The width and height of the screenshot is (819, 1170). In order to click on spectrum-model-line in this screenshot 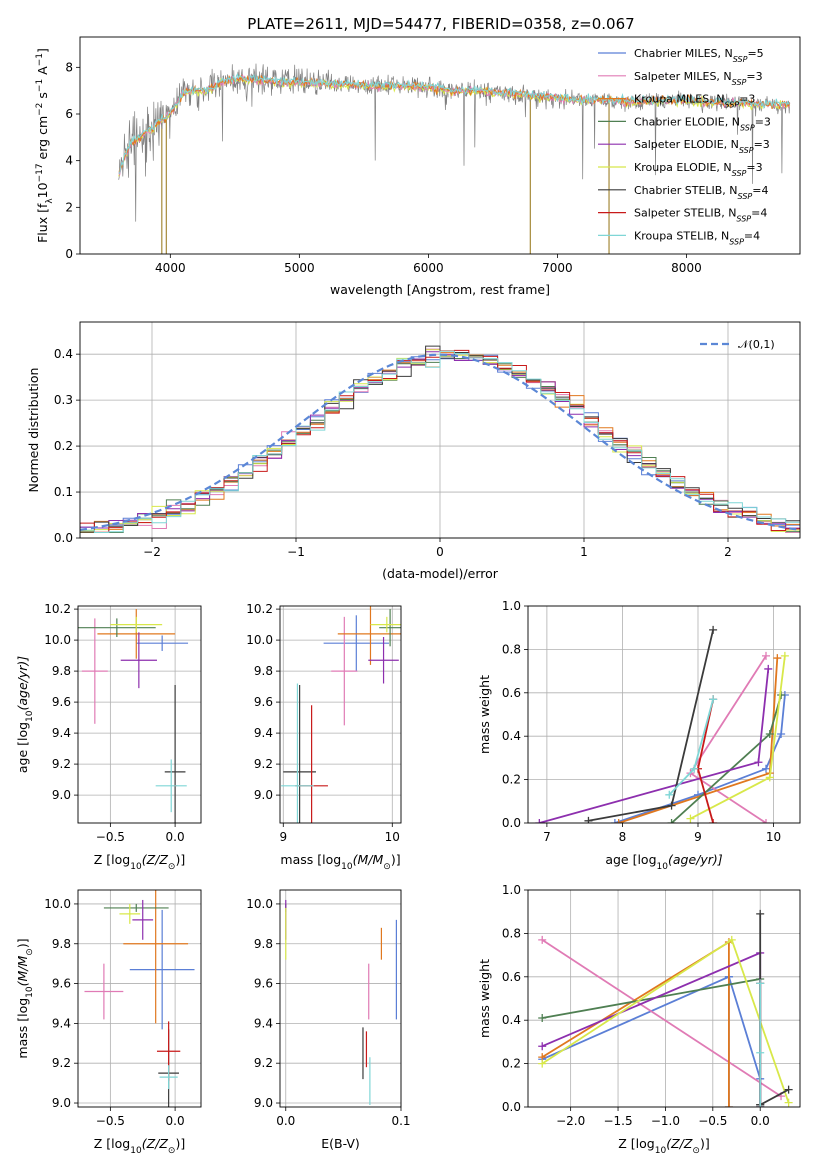, I will do `click(454, 123)`.